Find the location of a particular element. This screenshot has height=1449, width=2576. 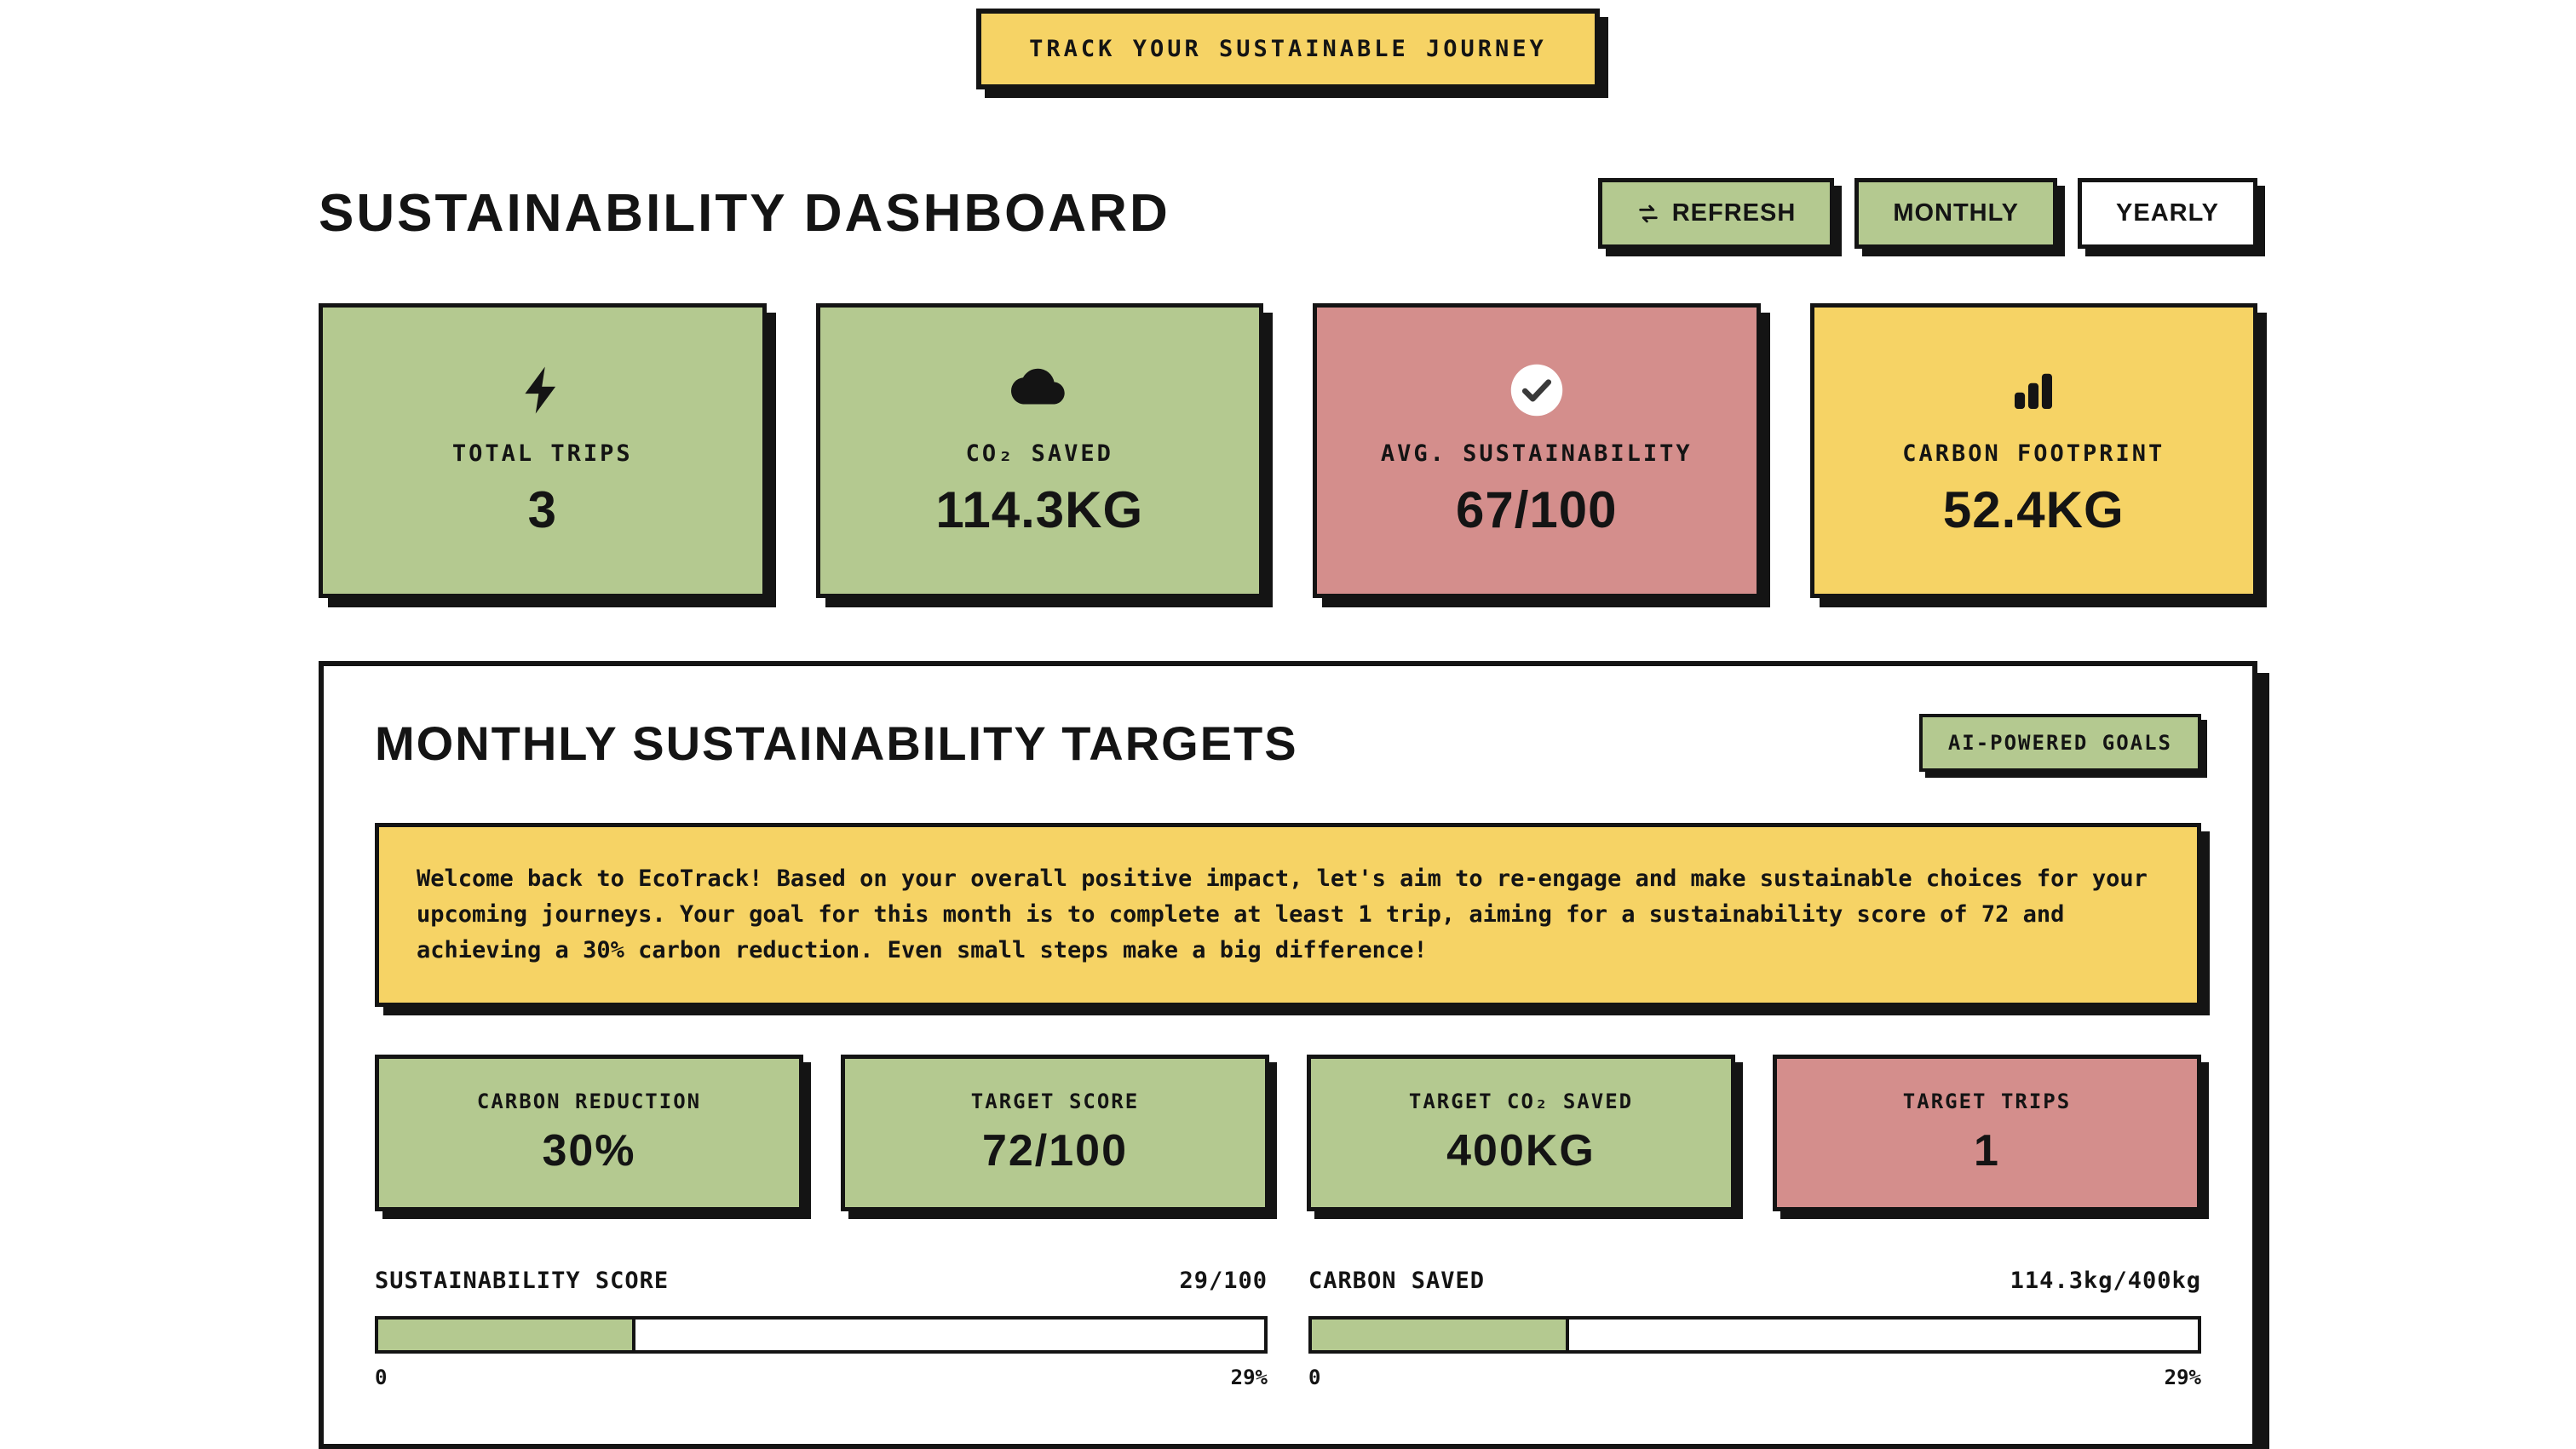

banner-wrap: TRACK YOUR SUSTAINABLE JOURNEY is located at coordinates (1288, 45).